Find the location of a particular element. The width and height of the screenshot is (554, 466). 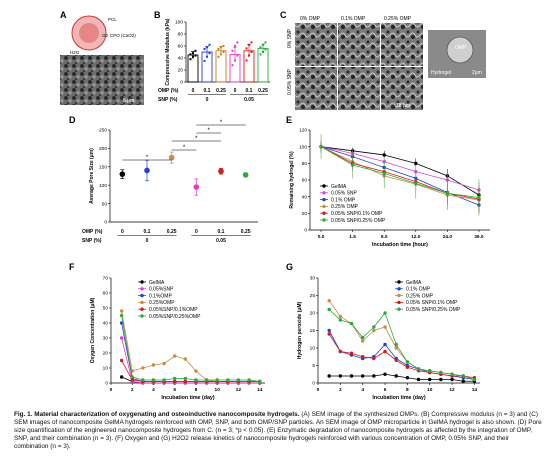

g-ytick-label: 5 is located at coordinates (313, 366).